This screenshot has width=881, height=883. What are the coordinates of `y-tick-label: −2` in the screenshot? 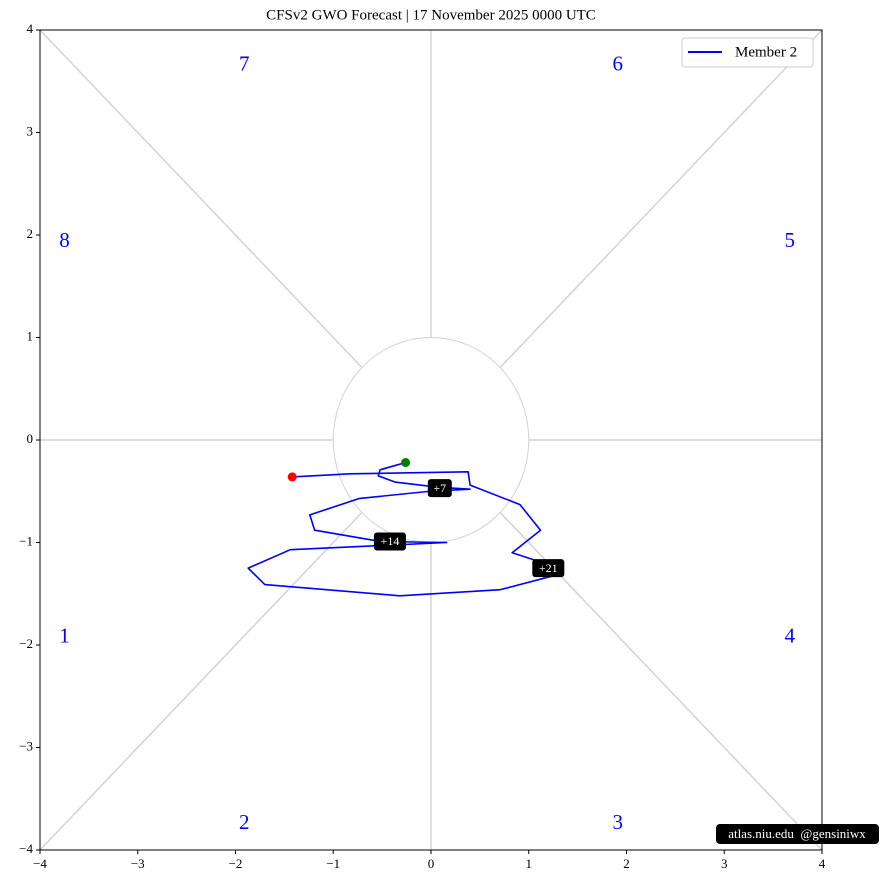 It's located at (26, 643).